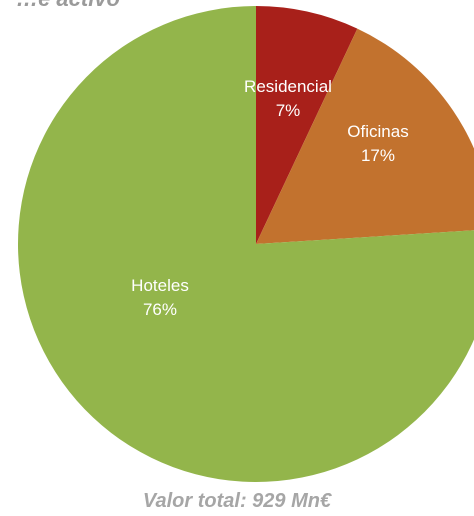  What do you see at coordinates (160, 285) in the screenshot?
I see `slice-name: Hoteles` at bounding box center [160, 285].